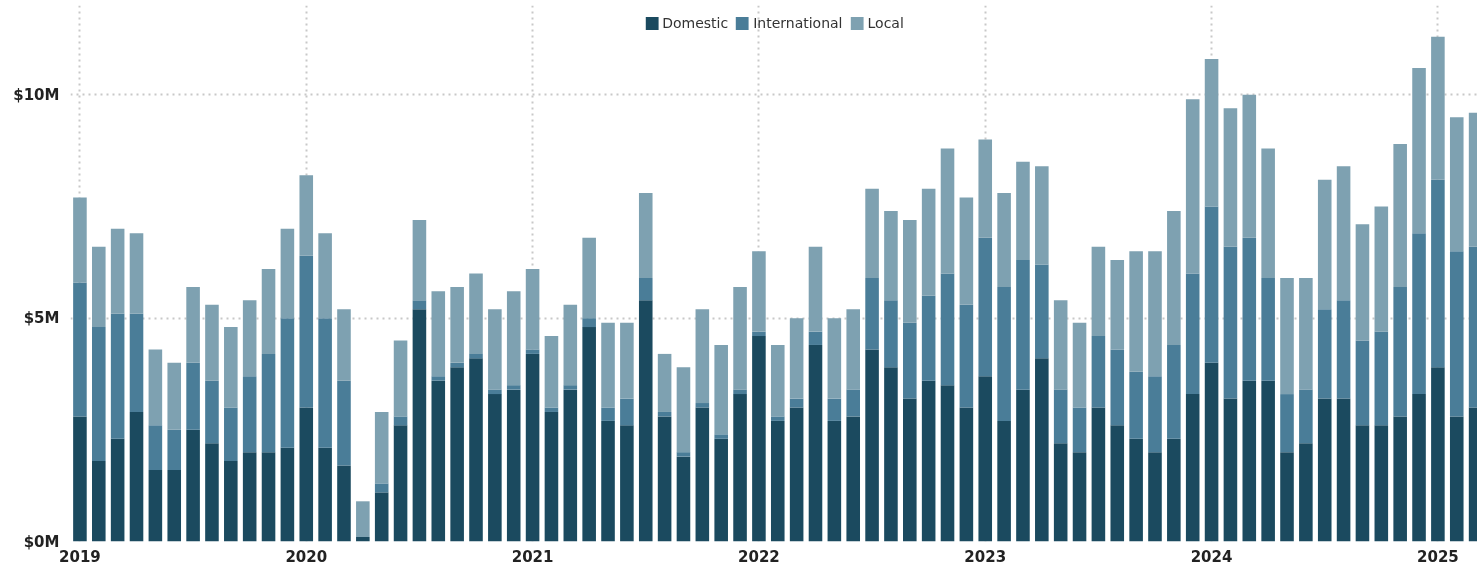  Describe the element at coordinates (80, 556) in the screenshot. I see `x-tick-label: 2019` at that location.